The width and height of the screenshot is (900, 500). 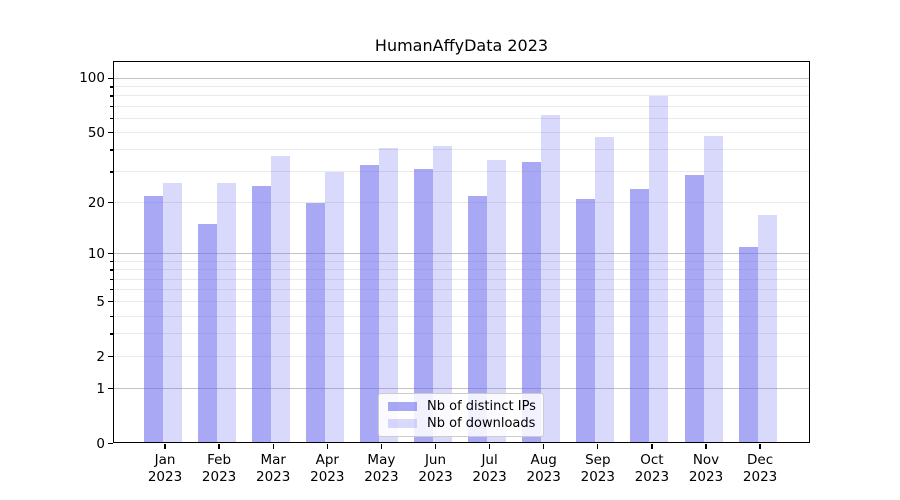 I want to click on x-tick-label-mar: Mar 2023, so click(x=273, y=469).